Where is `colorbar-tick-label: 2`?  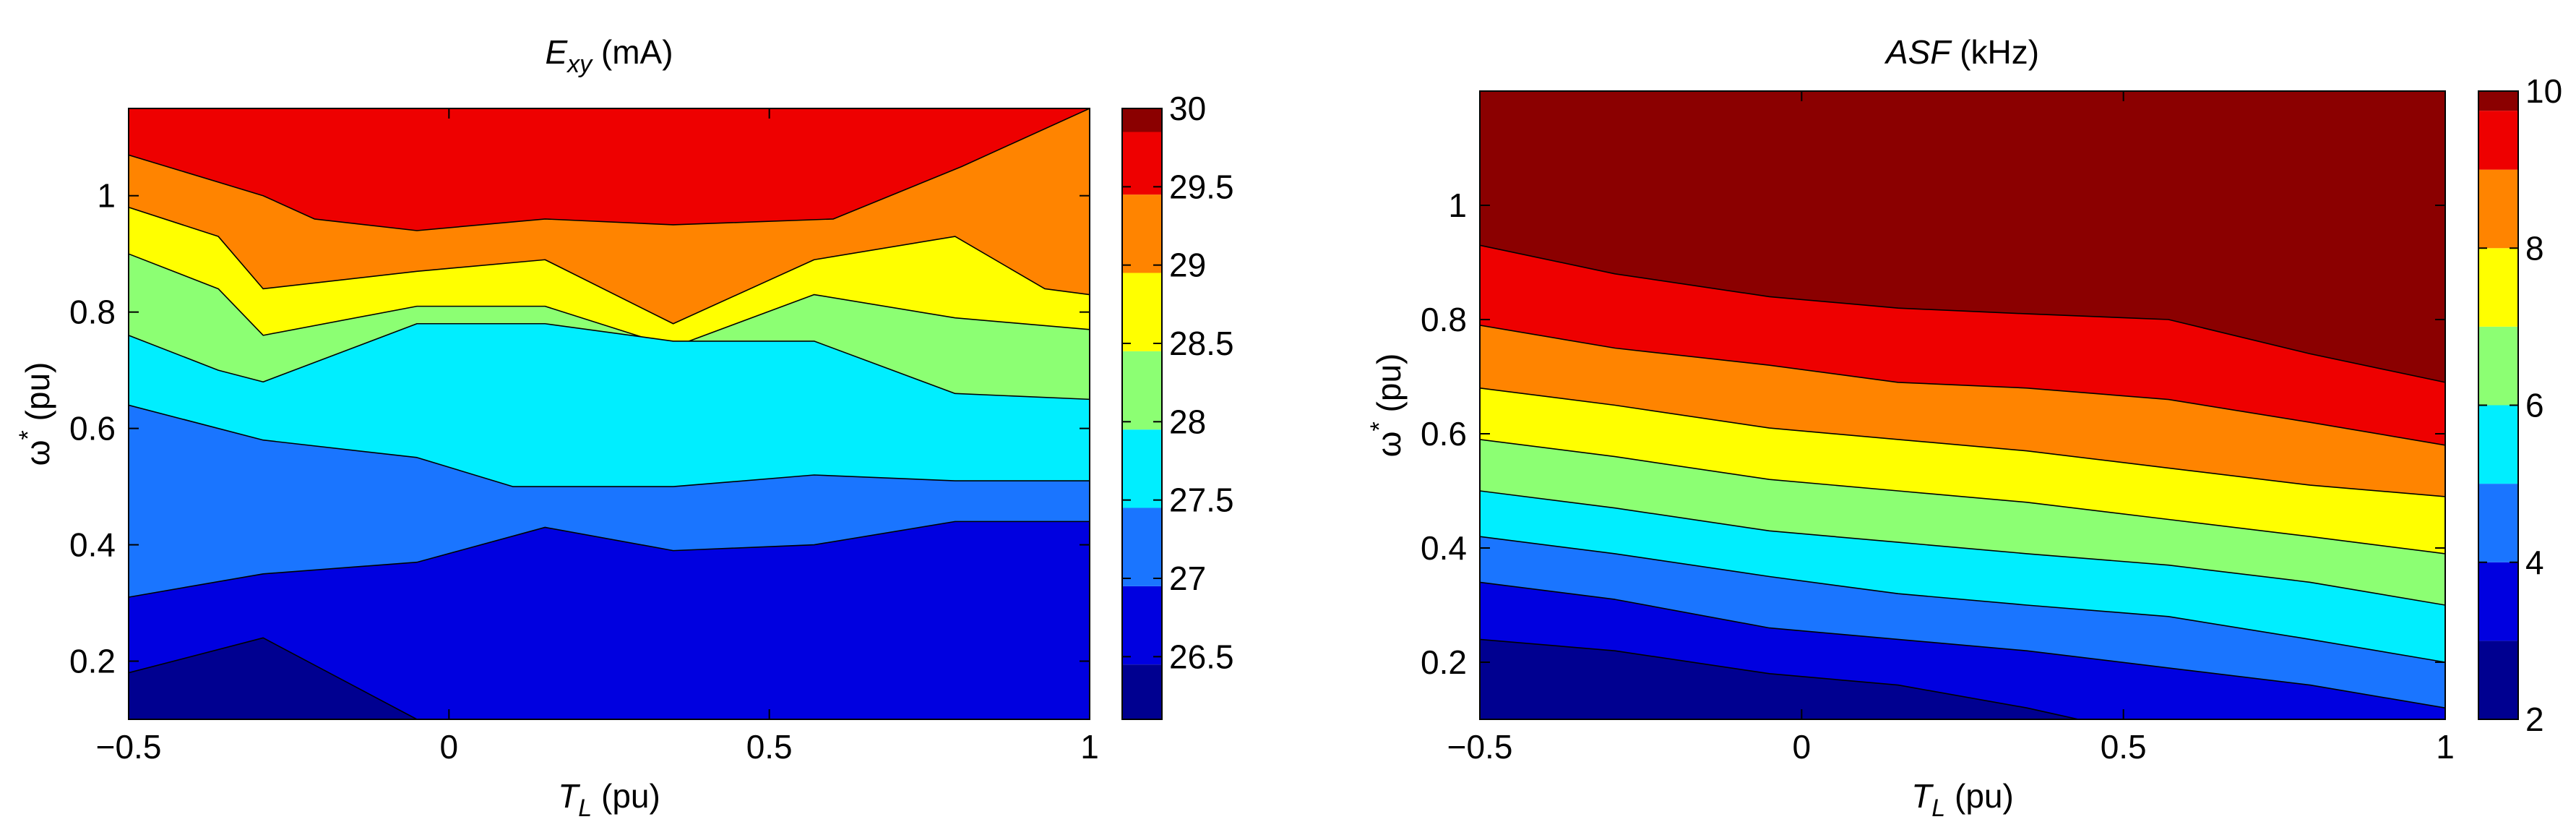 colorbar-tick-label: 2 is located at coordinates (2534, 719).